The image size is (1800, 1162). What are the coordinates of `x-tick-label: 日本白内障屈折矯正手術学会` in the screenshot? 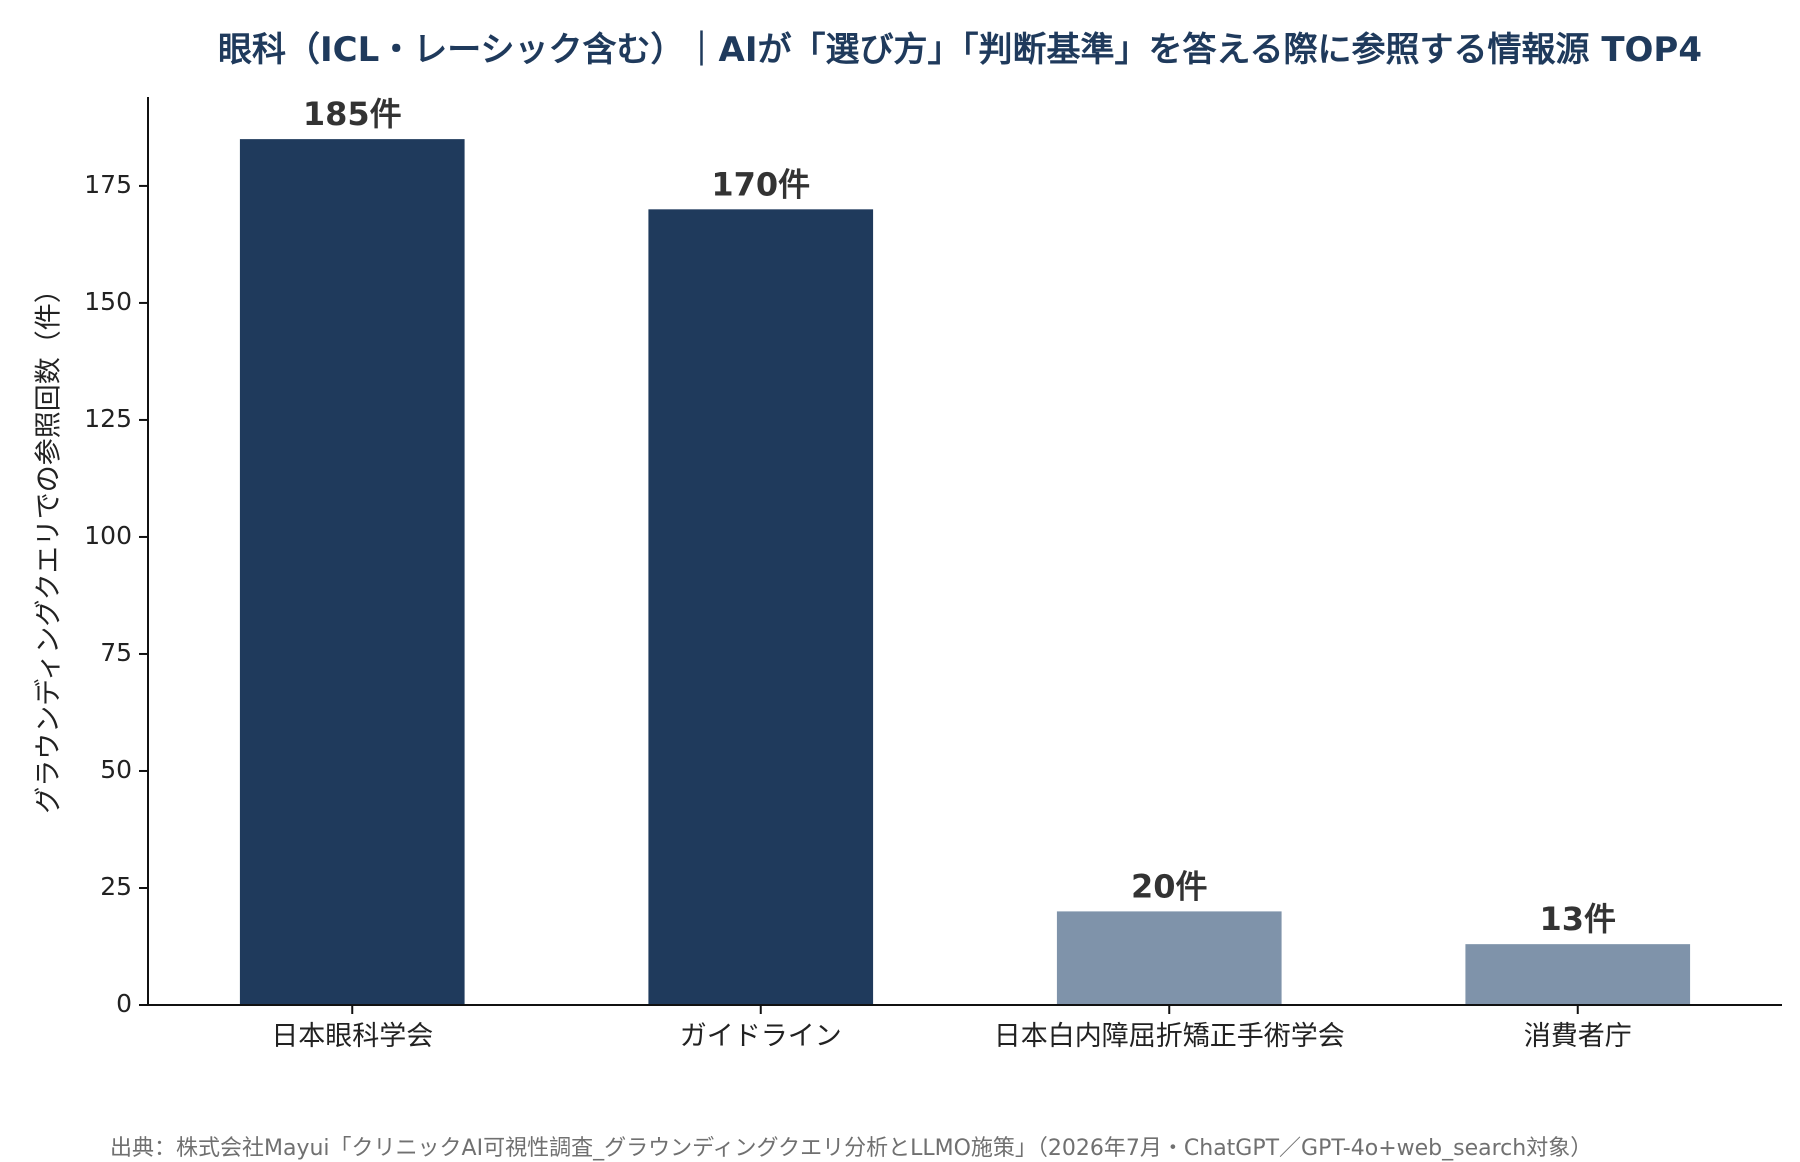 It's located at (1169, 1036).